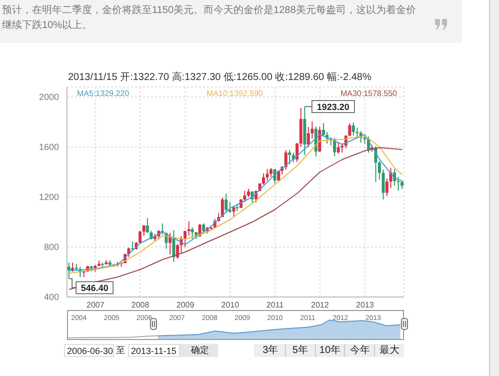  Describe the element at coordinates (154, 350) in the screenshot. I see `text: 2013-11-15` at that location.